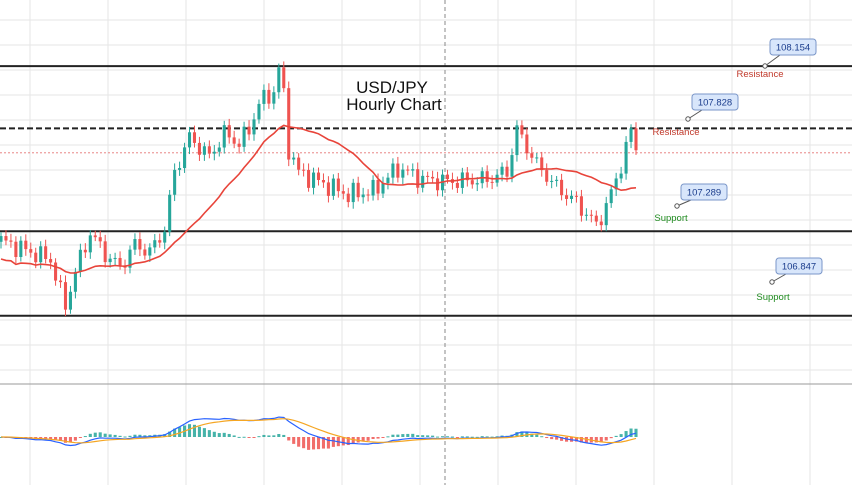 The width and height of the screenshot is (852, 485). Describe the element at coordinates (715, 103) in the screenshot. I see `level-value-label: 107.828` at that location.